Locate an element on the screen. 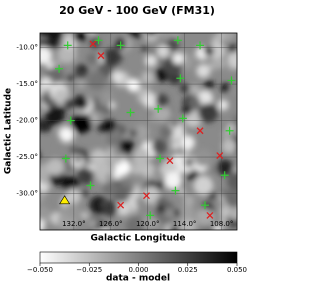  y-tick-label: -25.0° is located at coordinates (27, 157).